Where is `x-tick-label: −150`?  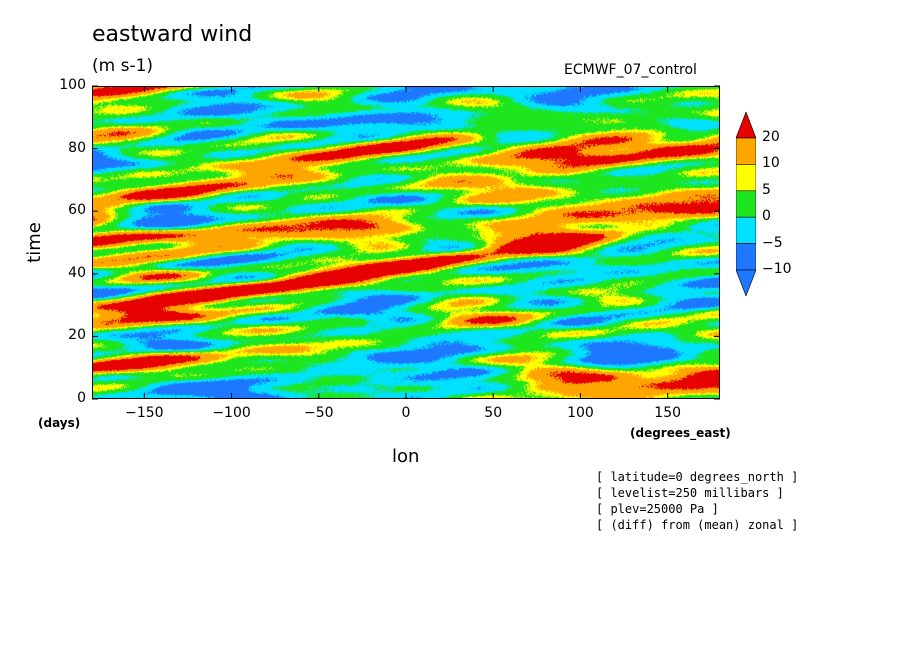 x-tick-label: −150 is located at coordinates (144, 413).